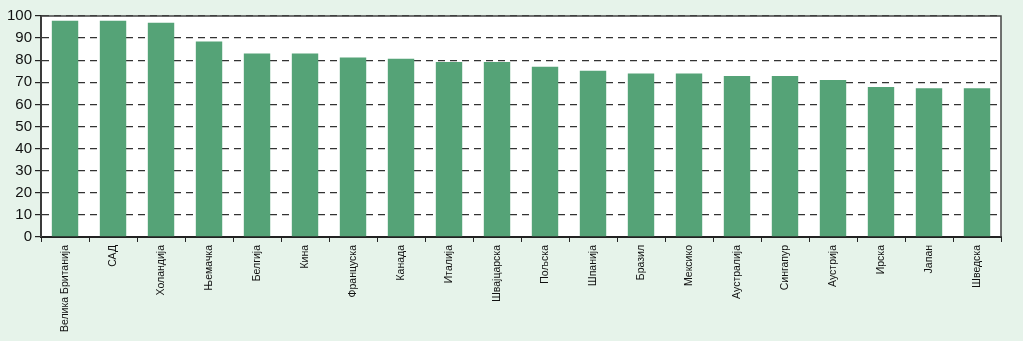  Describe the element at coordinates (303, 256) in the screenshot. I see `x-tick-label: Кина` at that location.